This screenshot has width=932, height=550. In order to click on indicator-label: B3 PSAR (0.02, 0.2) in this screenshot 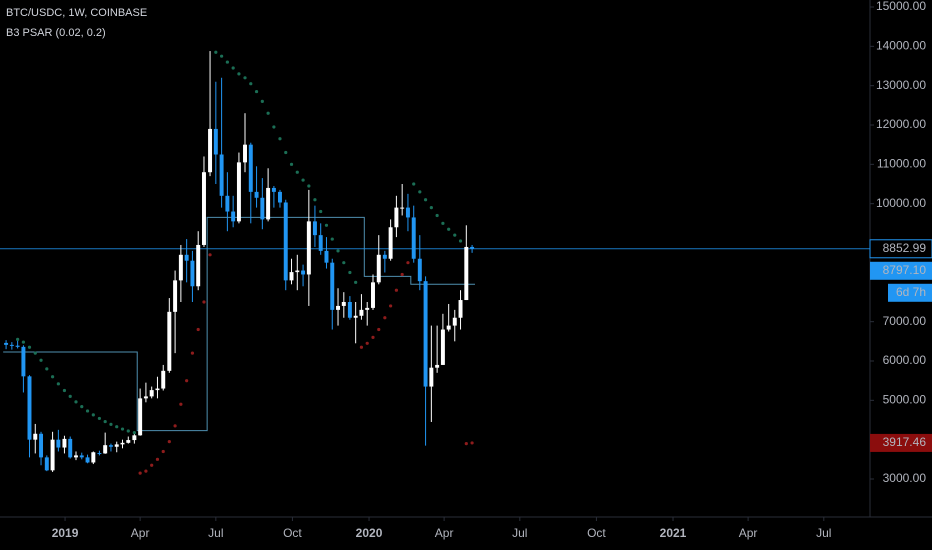, I will do `click(56, 33)`.